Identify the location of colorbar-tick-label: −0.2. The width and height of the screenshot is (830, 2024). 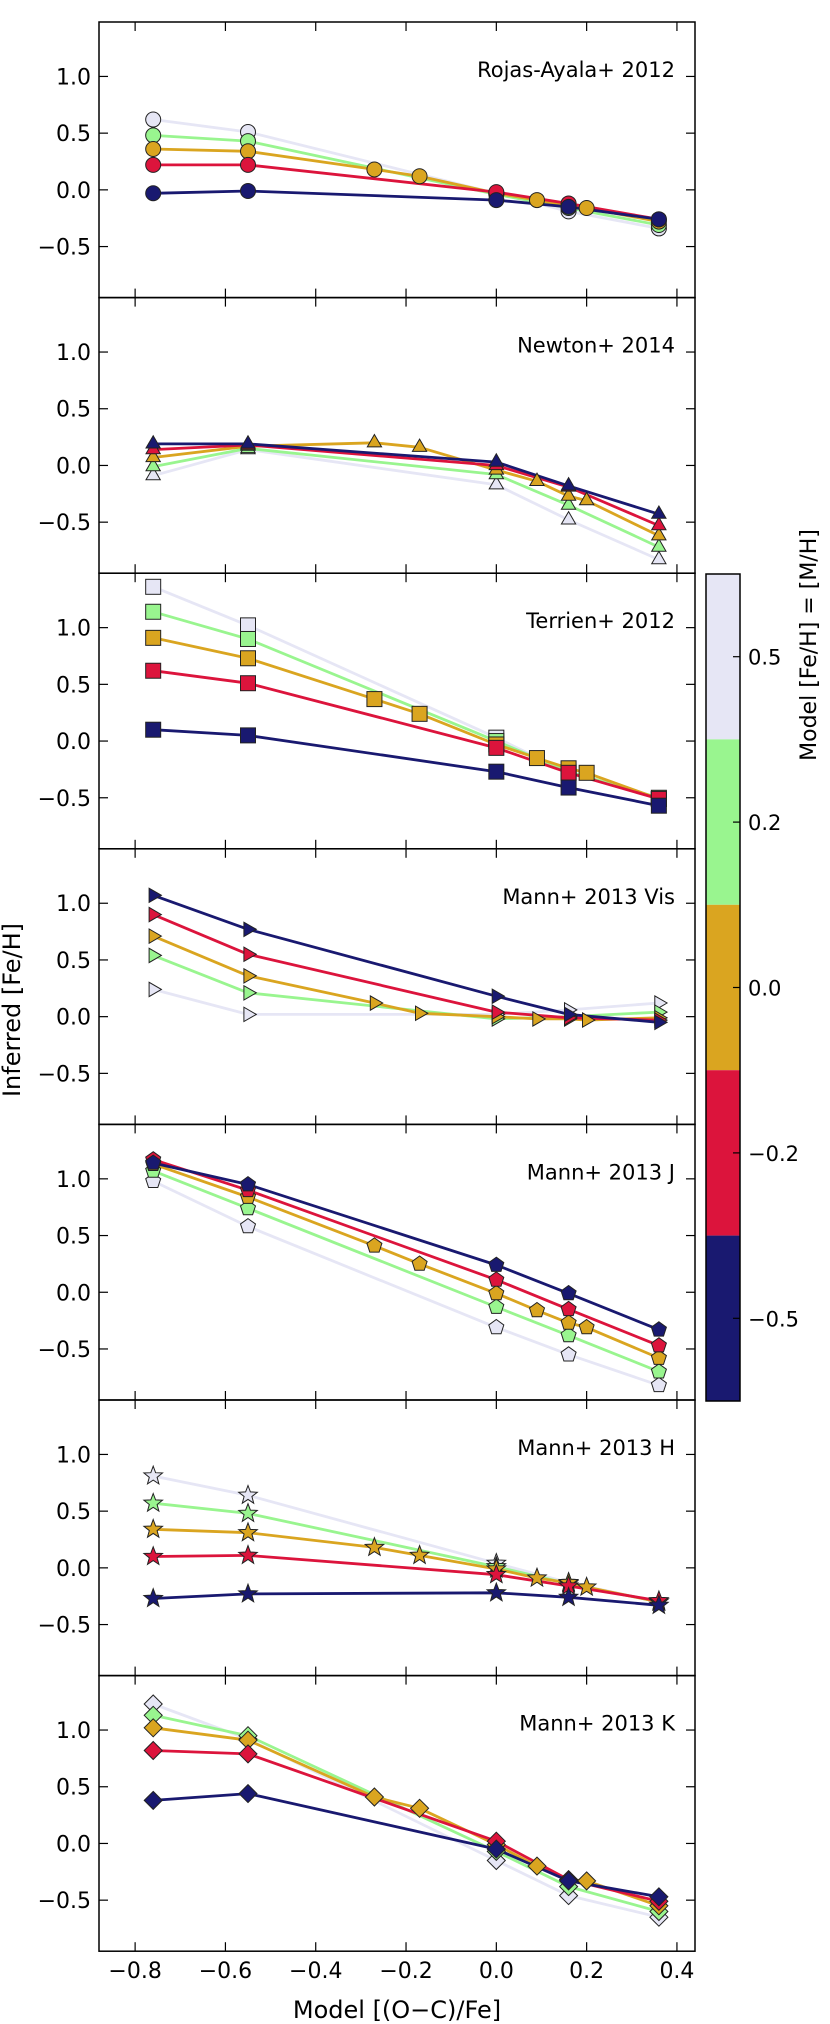
(773, 1154).